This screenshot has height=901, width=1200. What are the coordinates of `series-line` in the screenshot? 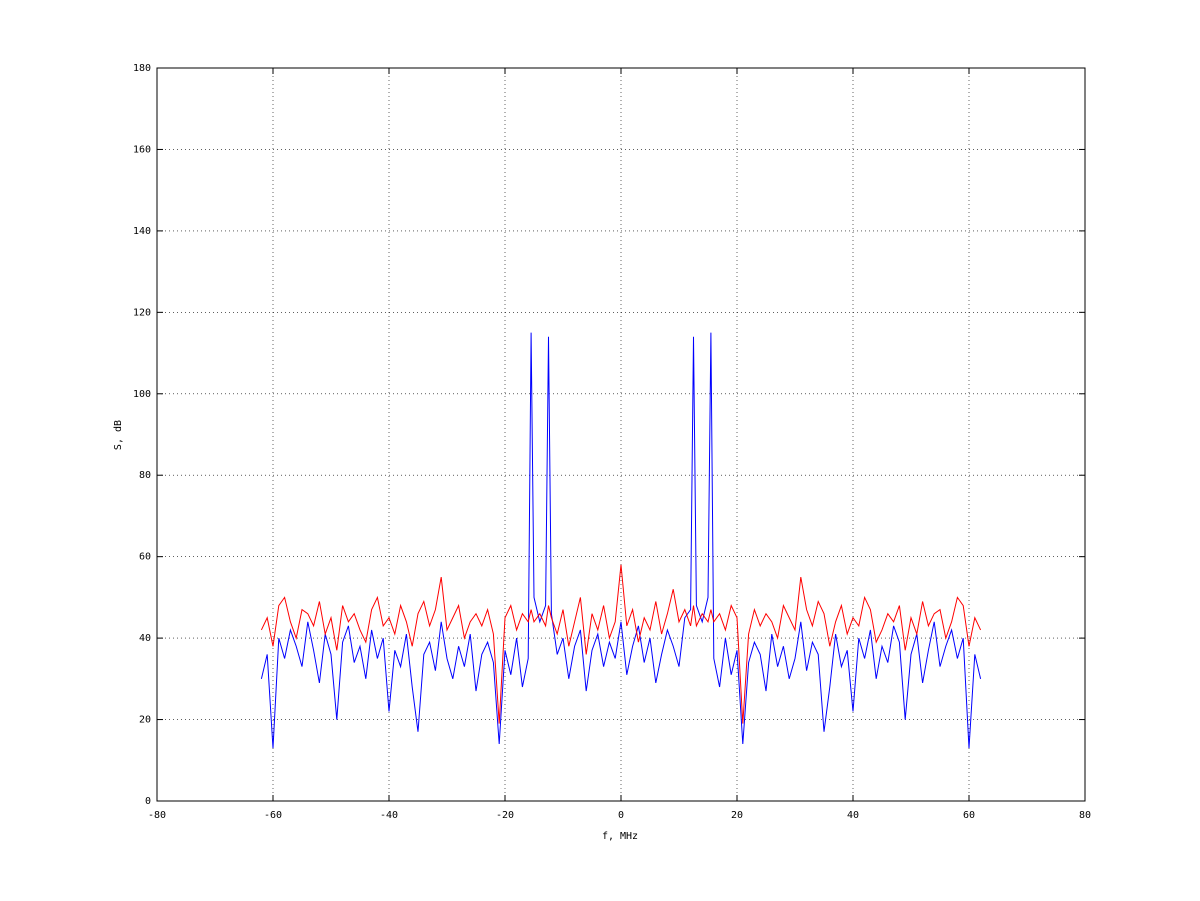 It's located at (621, 644).